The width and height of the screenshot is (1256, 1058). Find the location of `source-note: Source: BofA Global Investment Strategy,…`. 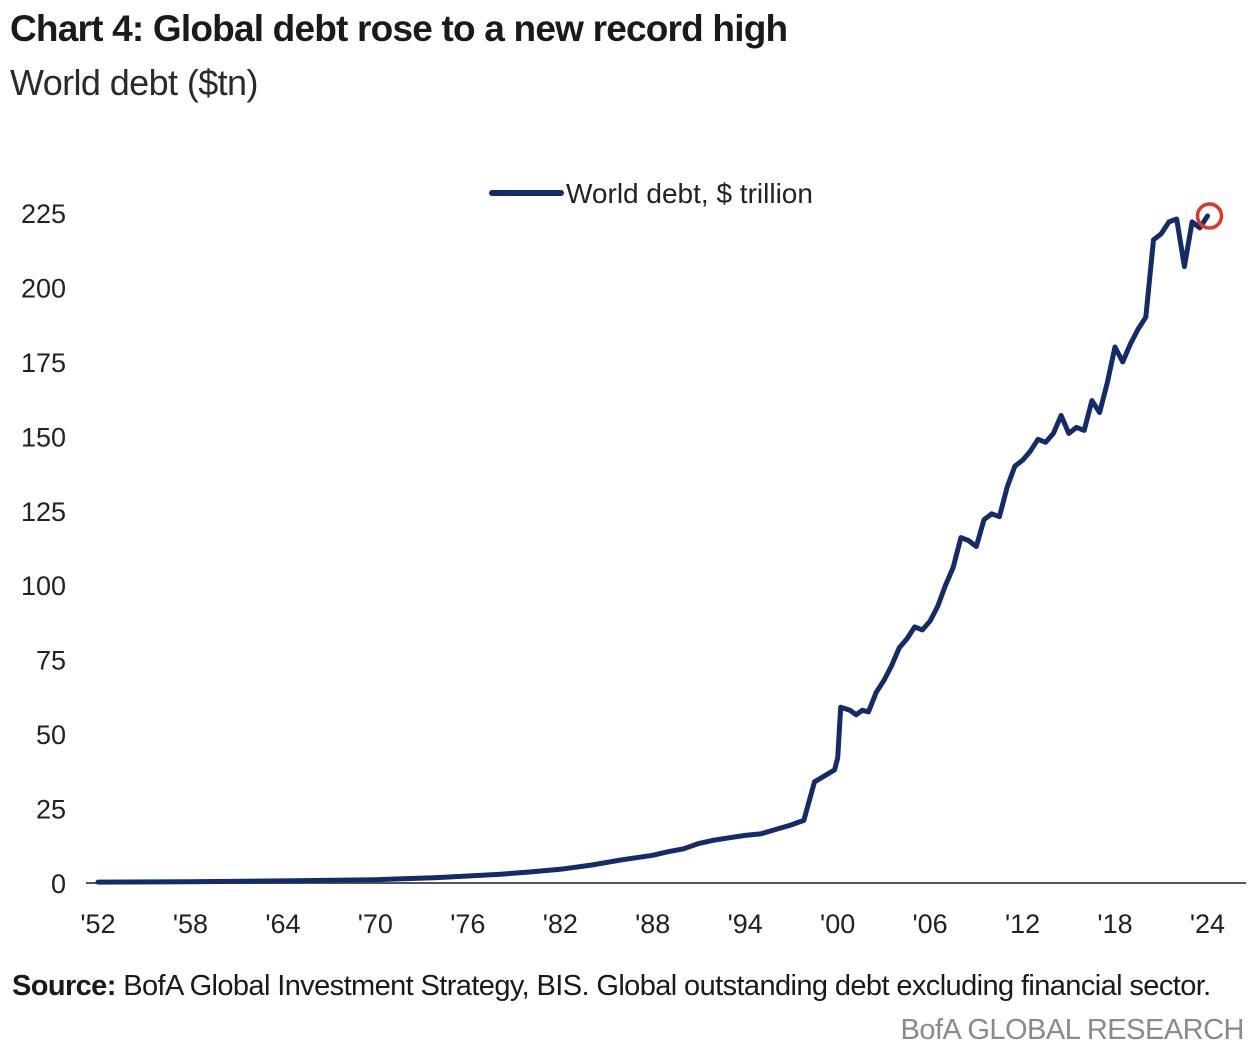

source-note: Source: BofA Global Investment Strategy,… is located at coordinates (611, 986).